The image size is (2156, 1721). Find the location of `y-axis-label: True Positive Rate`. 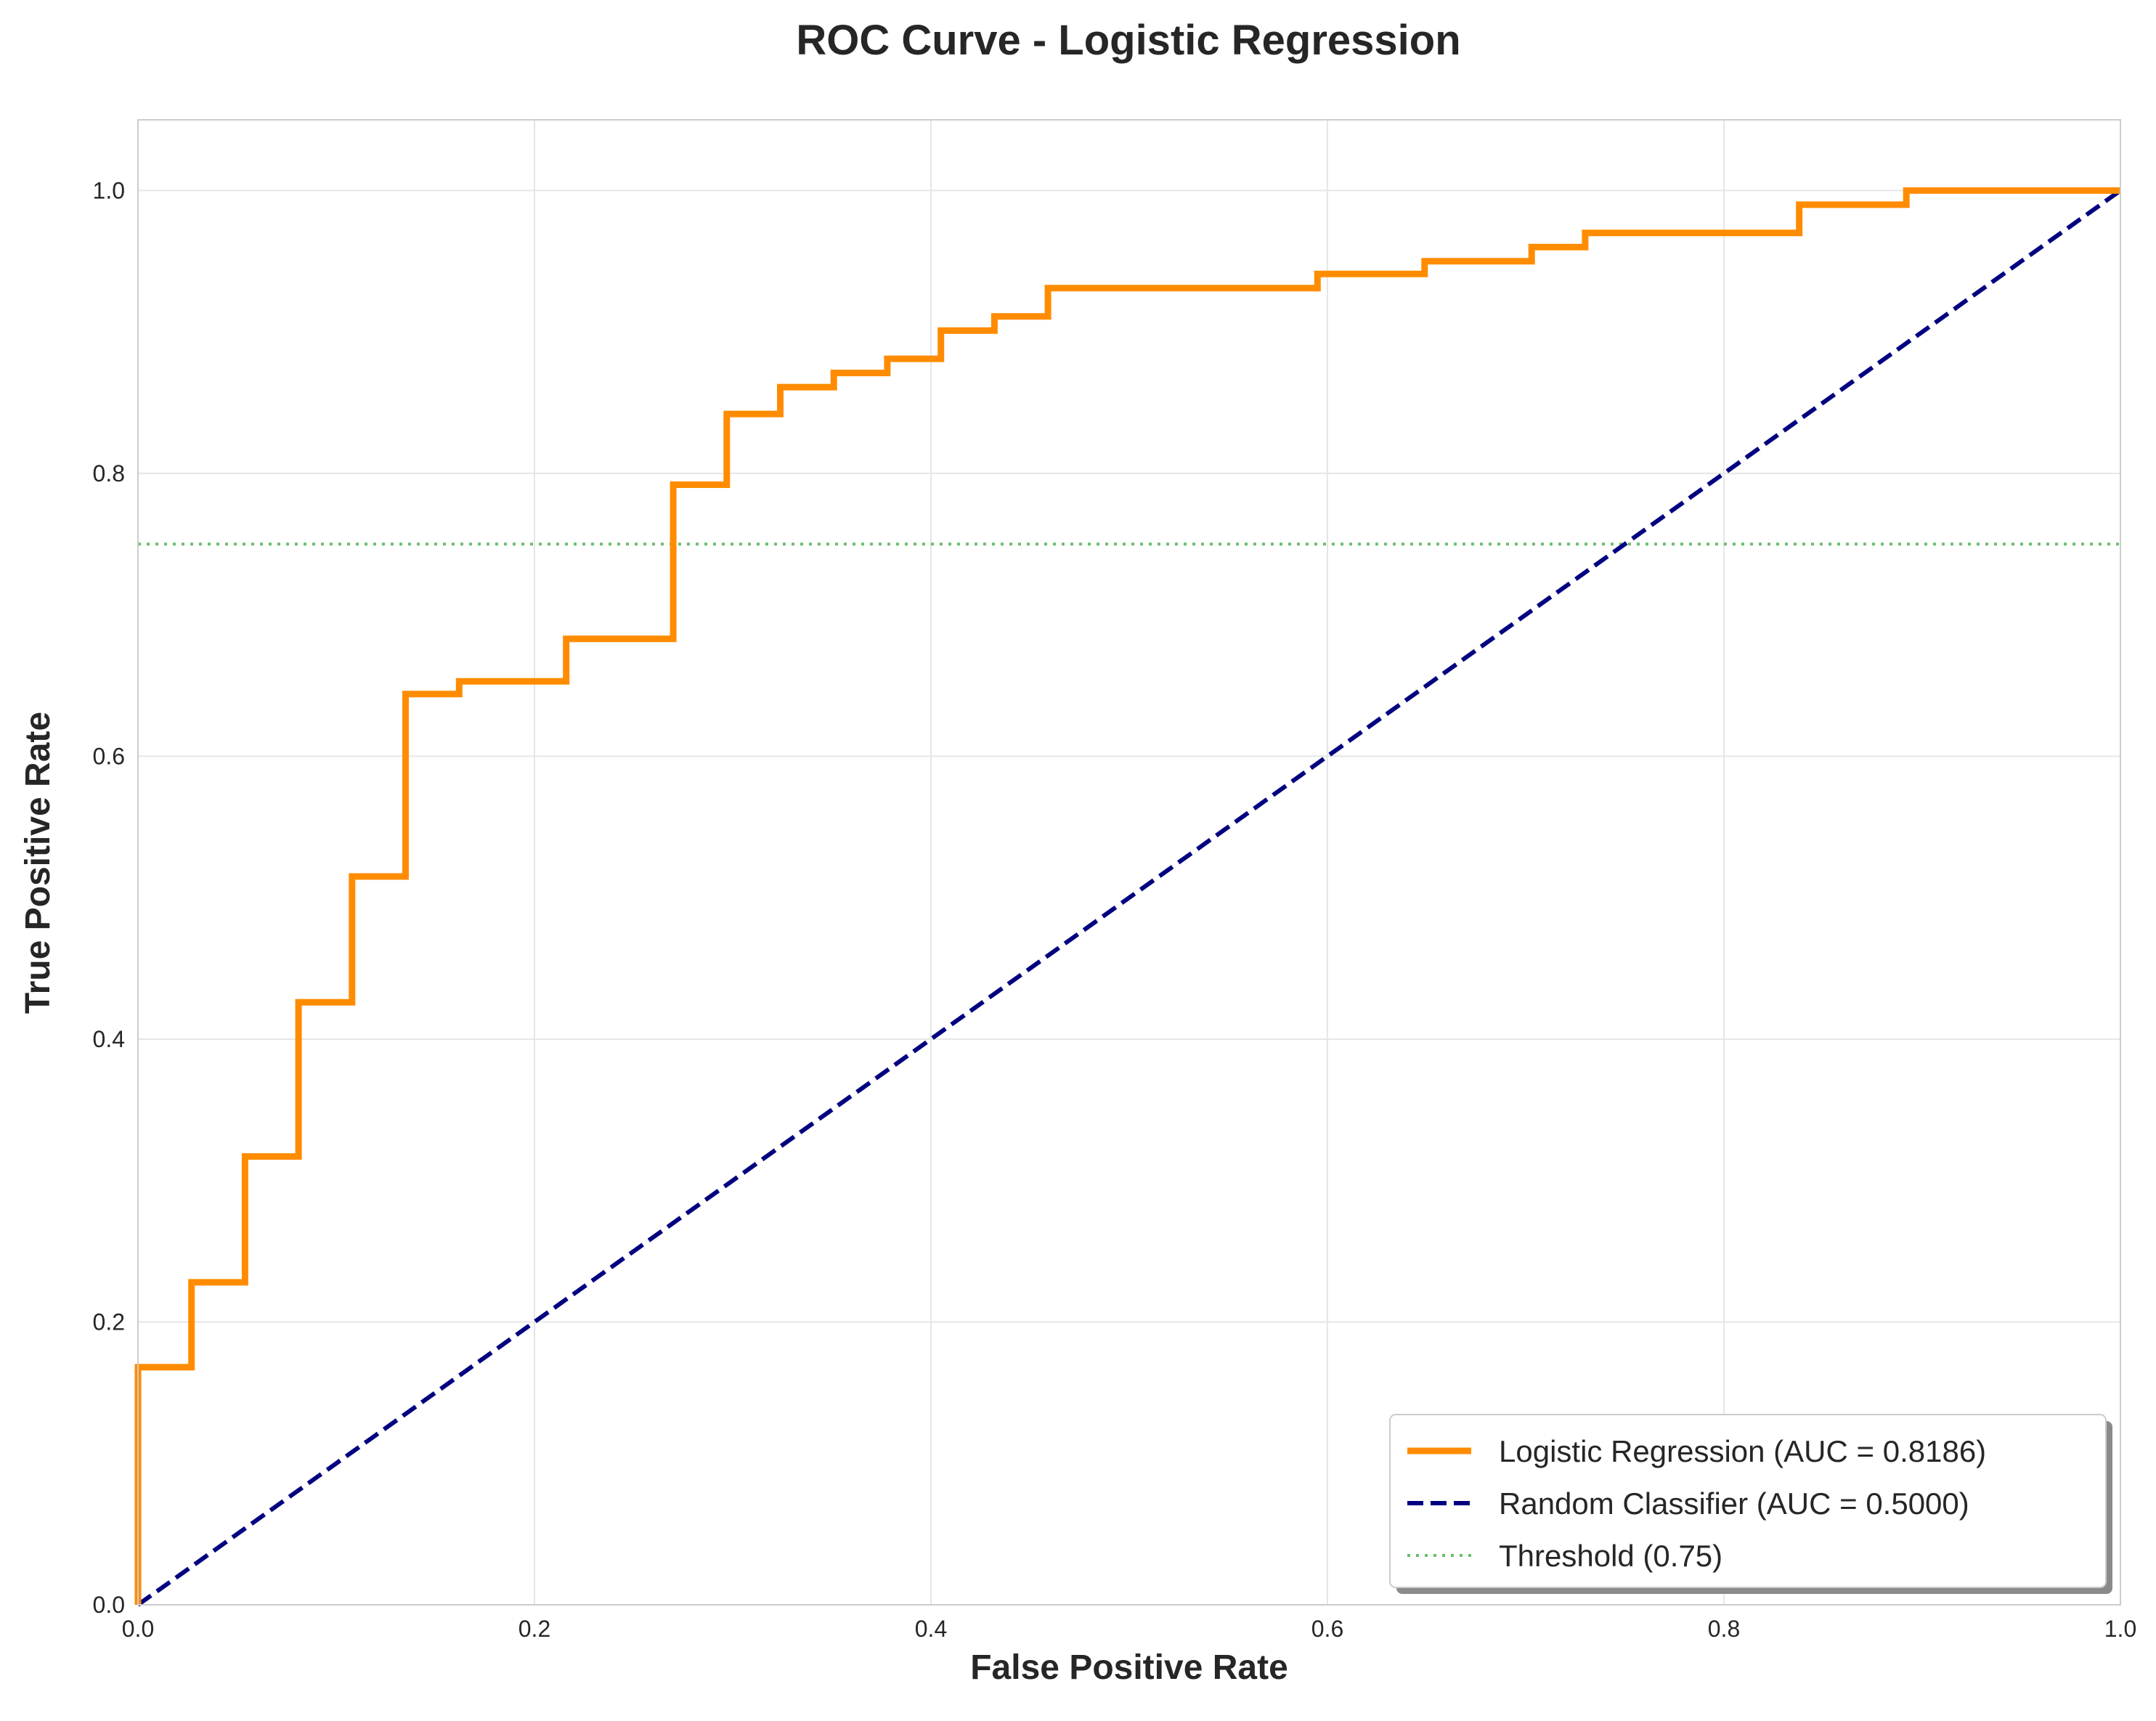

y-axis-label: True Positive Rate is located at coordinates (38, 863).